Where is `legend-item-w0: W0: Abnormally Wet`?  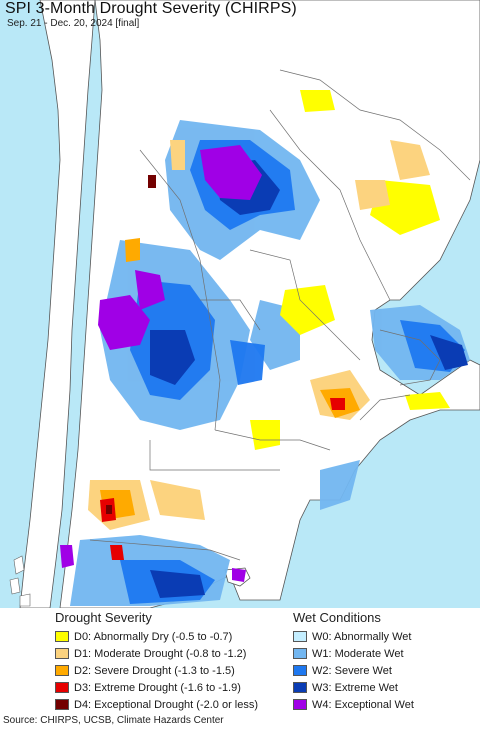 legend-item-w0: W0: Abnormally Wet is located at coordinates (353, 636).